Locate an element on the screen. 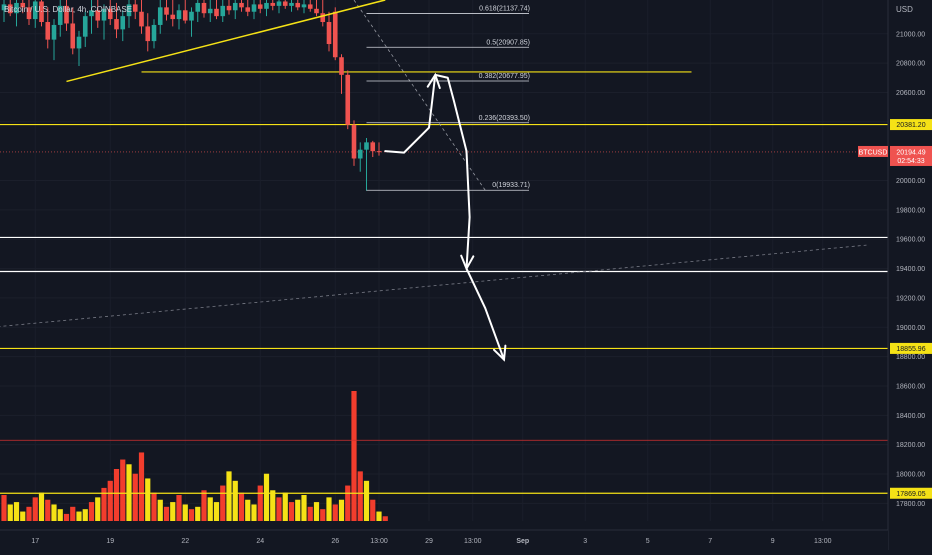 Image resolution: width=932 pixels, height=555 pixels. time-tick-label: 29 is located at coordinates (429, 541).